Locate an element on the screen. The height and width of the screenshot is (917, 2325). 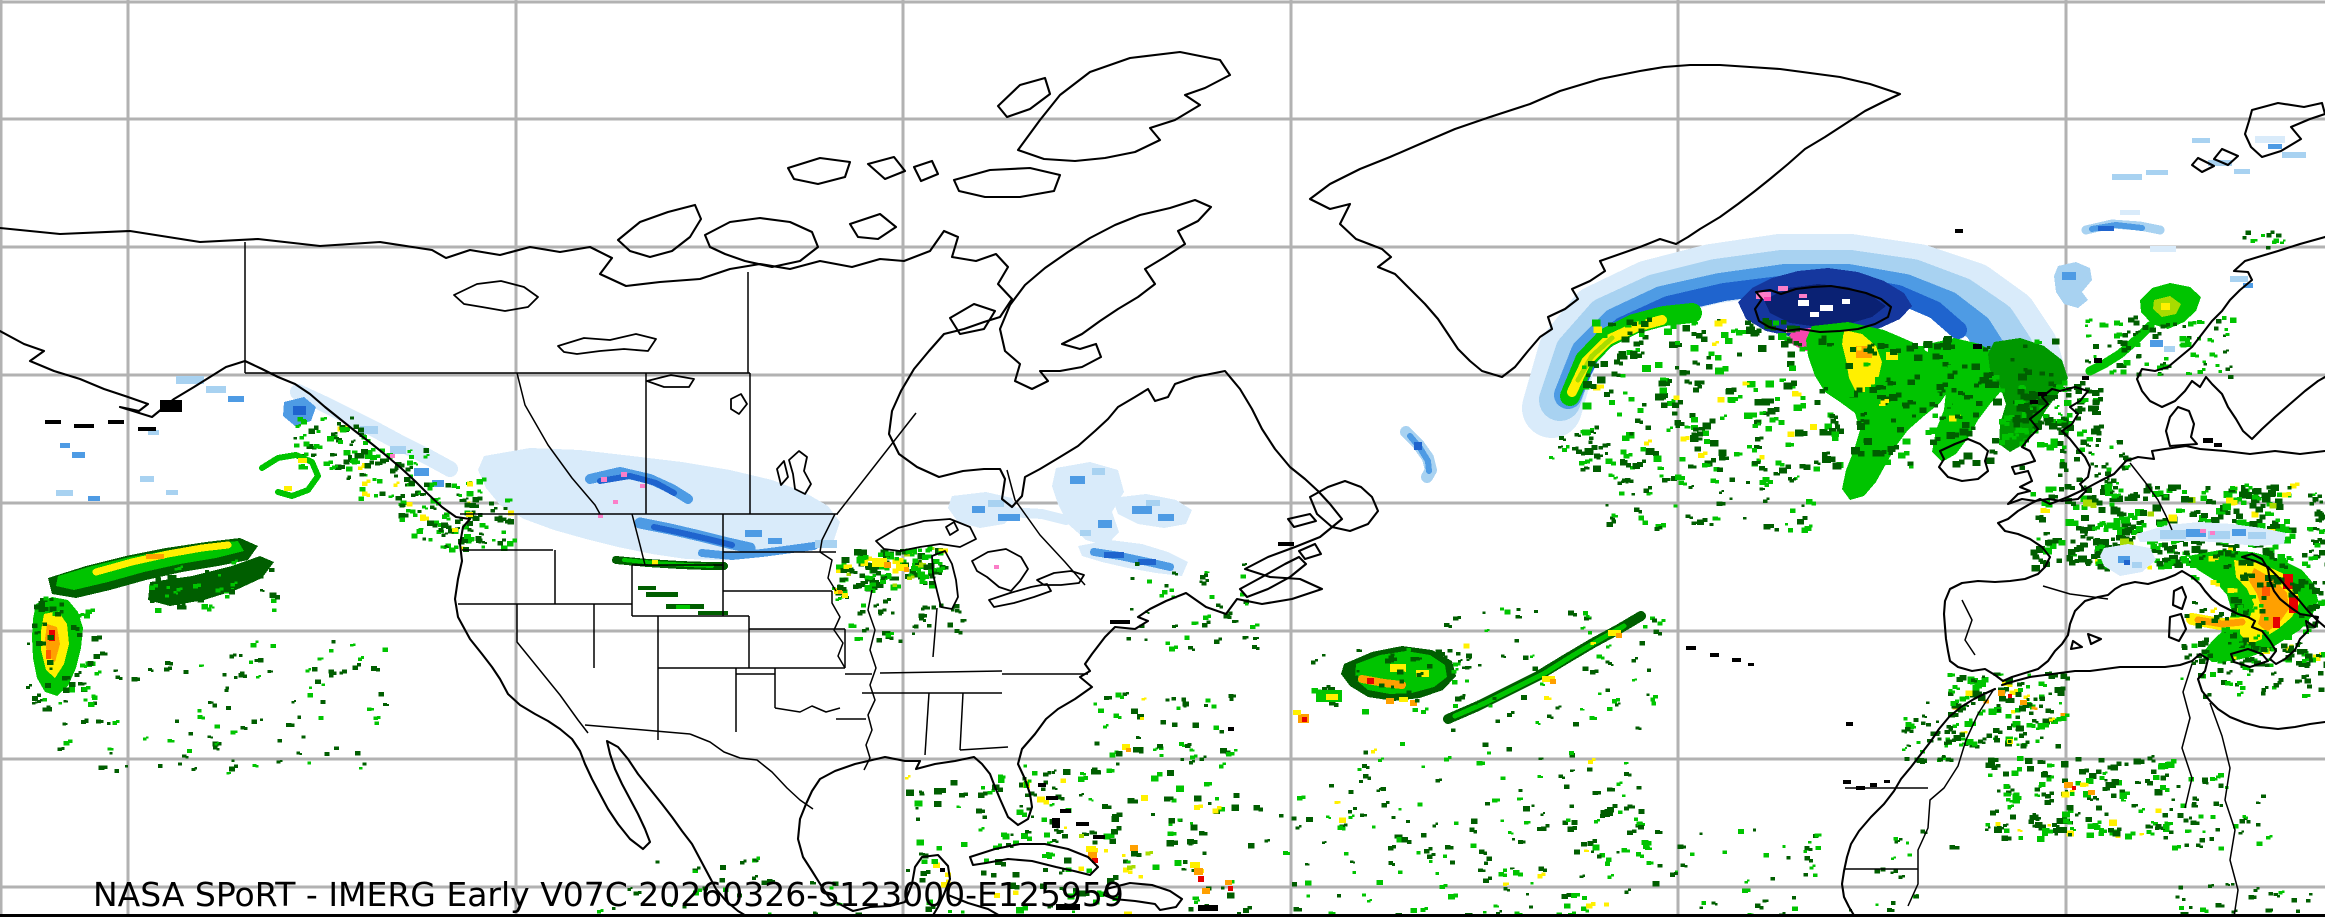
lakes-layer is located at coordinates (769, 445).